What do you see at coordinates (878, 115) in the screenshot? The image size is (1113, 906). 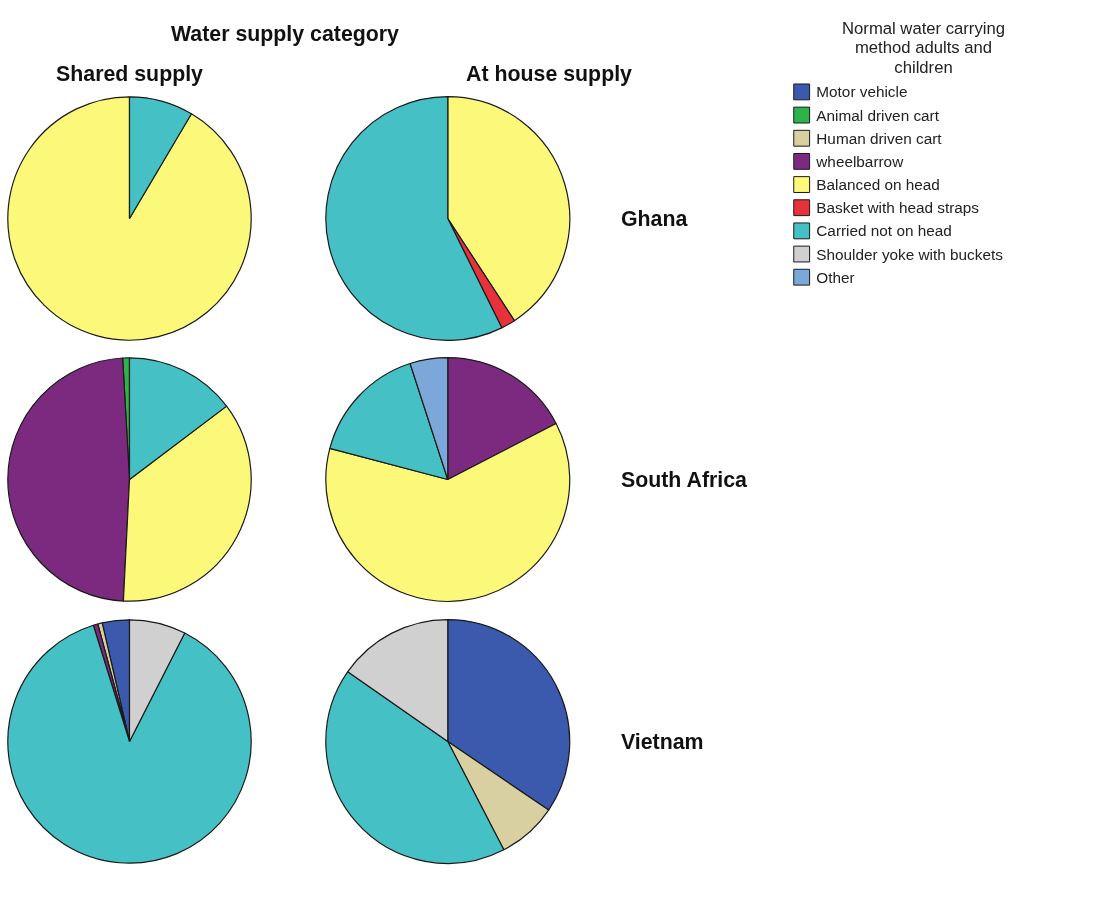 I see `legend-label: Animal driven cart` at bounding box center [878, 115].